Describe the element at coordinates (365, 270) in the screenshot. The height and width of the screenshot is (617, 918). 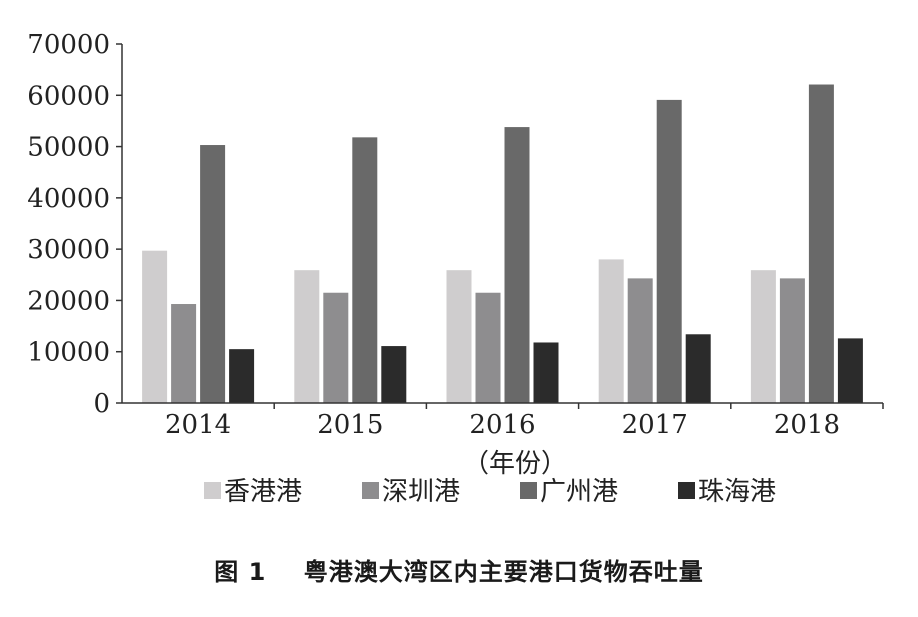
I see `bar-2015-广州港` at that location.